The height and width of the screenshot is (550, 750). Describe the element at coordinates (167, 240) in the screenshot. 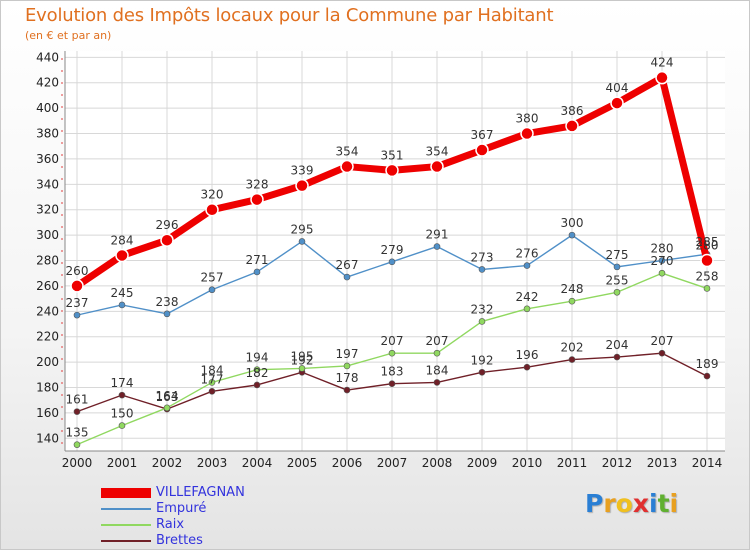

I see `data-point-0-2002` at that location.